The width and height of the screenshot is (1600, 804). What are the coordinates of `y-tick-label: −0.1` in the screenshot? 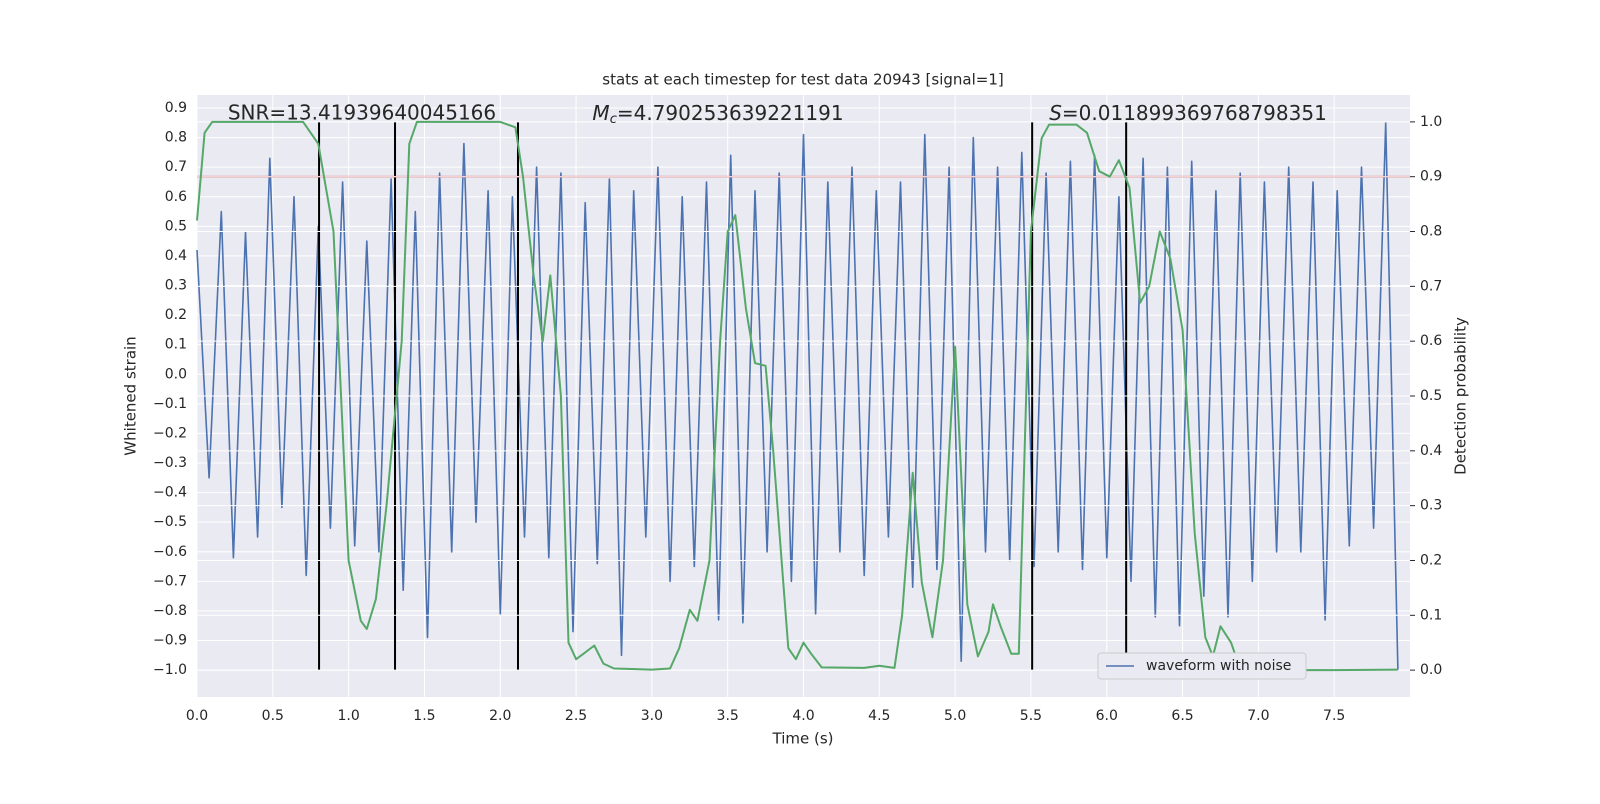 It's located at (170, 404).